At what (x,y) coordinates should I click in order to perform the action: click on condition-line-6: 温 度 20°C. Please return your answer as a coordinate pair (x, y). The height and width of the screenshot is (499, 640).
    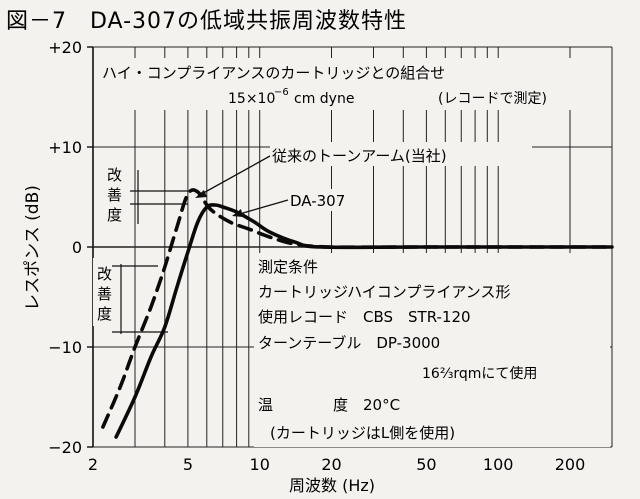
    Looking at the image, I should click on (329, 405).